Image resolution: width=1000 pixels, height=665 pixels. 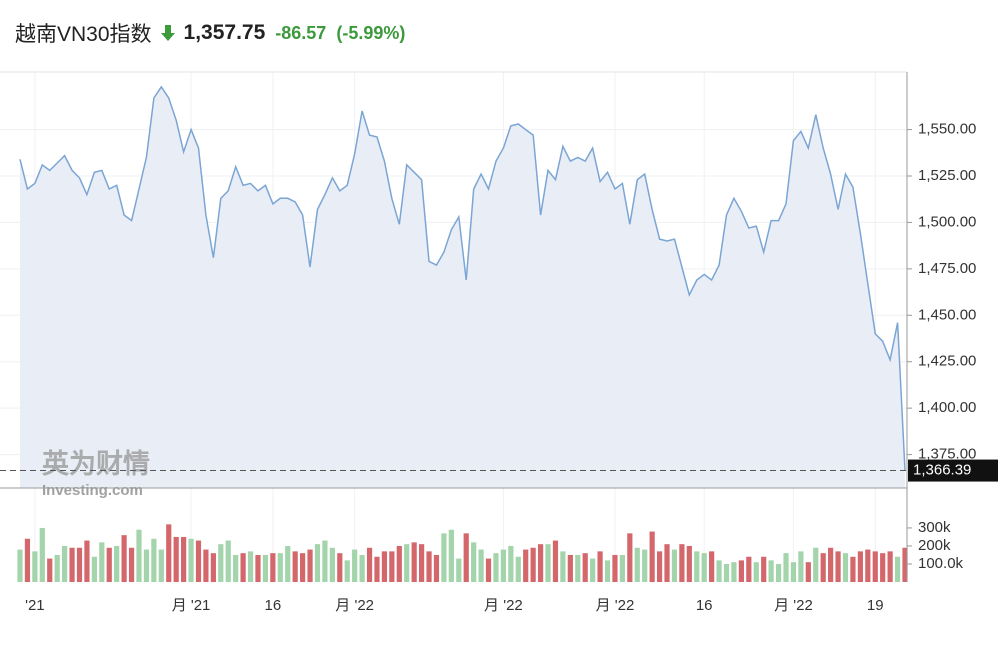 What do you see at coordinates (83, 34) in the screenshot?
I see `title: 越南VN30指数` at bounding box center [83, 34].